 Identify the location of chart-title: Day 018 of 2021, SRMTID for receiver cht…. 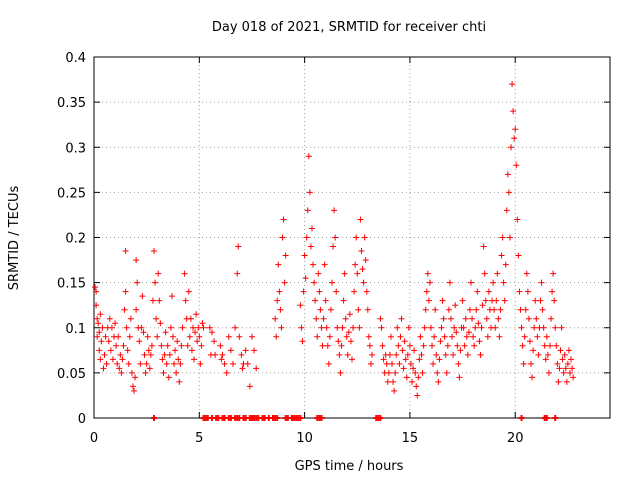
(349, 27).